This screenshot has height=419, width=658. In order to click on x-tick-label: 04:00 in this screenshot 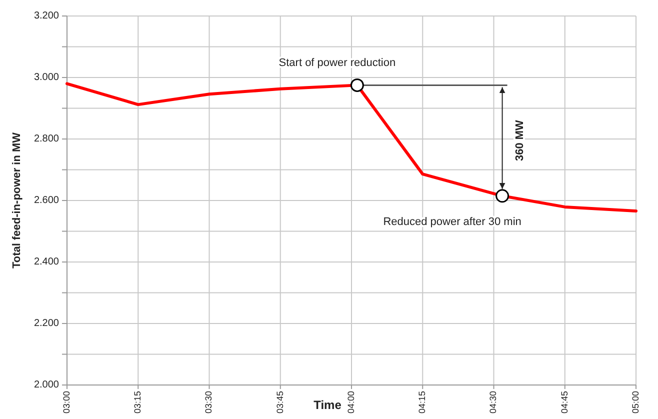, I will do `click(351, 402)`.